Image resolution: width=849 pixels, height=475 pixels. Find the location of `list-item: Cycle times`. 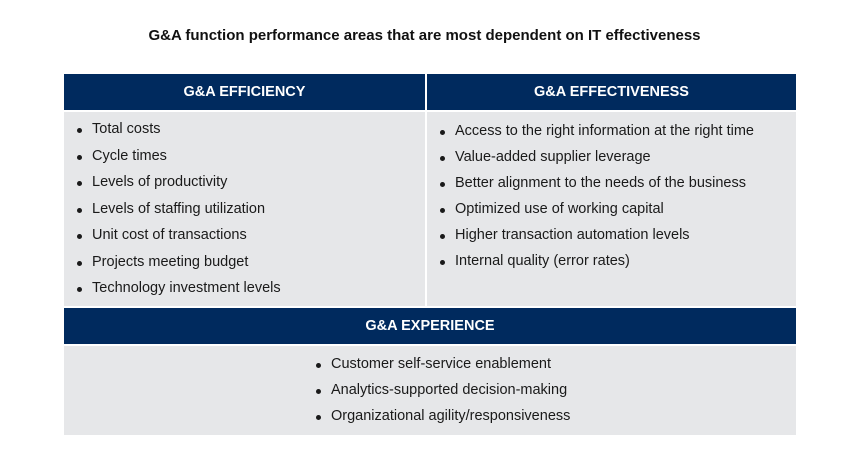

list-item: Cycle times is located at coordinates (179, 161).